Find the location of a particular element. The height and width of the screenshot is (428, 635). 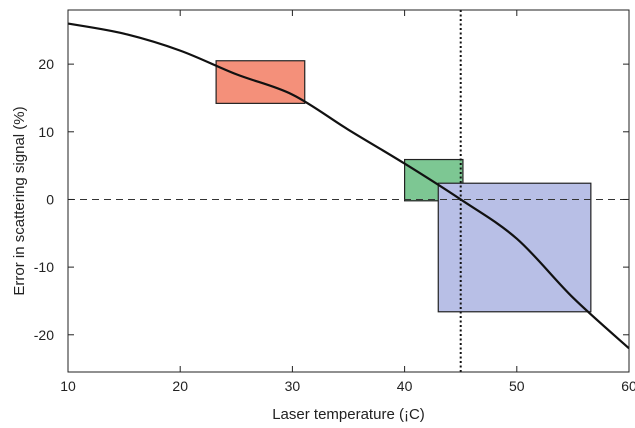

y-axis-title: Error in scattering signal (%) is located at coordinates (19, 200).